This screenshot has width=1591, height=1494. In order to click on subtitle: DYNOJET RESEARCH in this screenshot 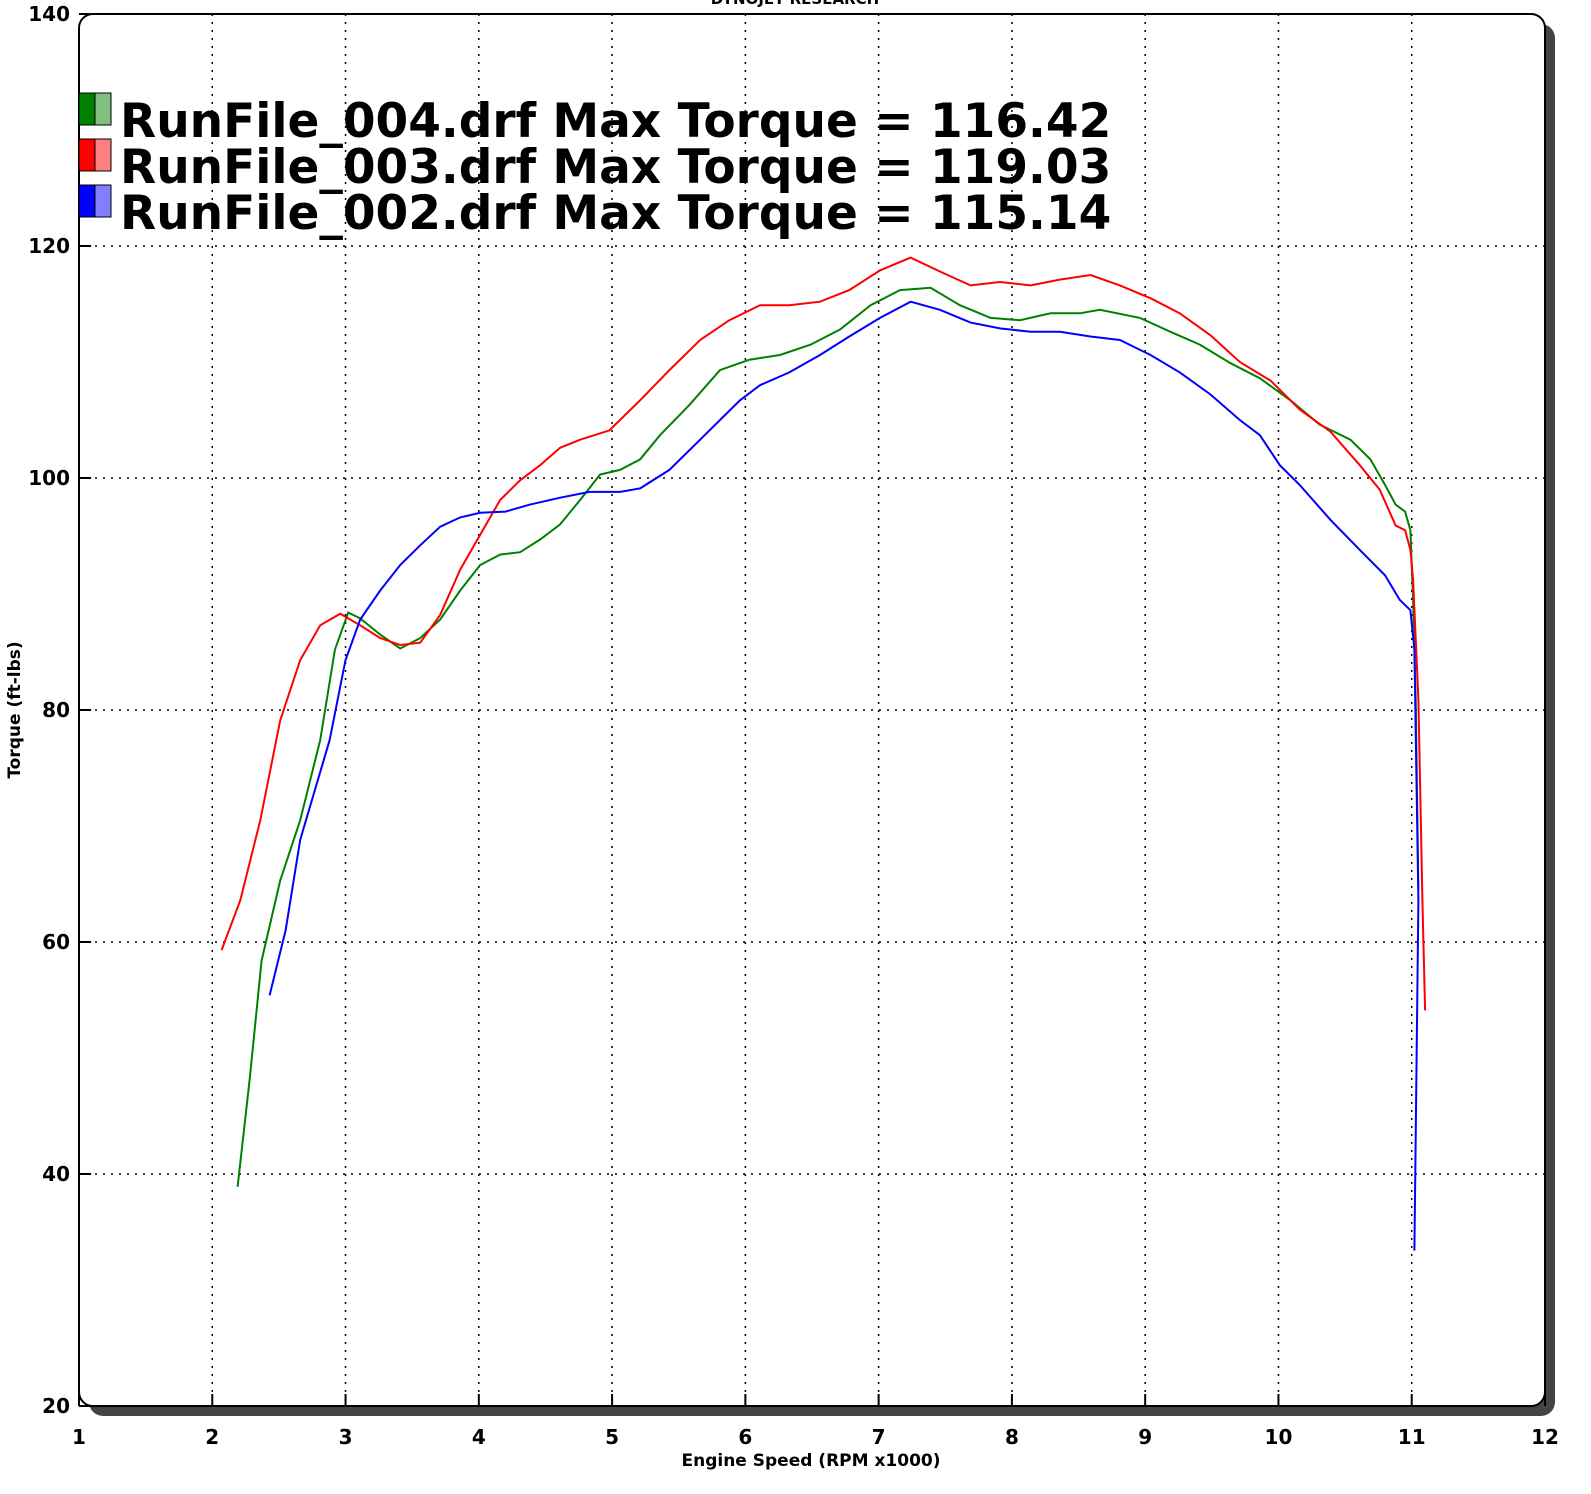, I will do `click(795, 4)`.